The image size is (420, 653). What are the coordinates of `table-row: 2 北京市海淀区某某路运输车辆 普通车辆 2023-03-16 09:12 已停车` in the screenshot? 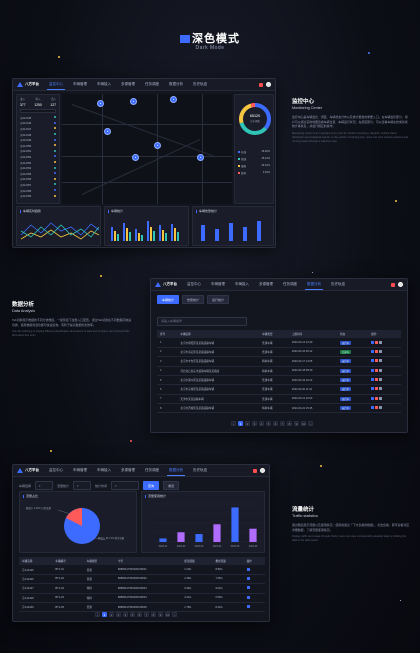 It's located at (279, 352).